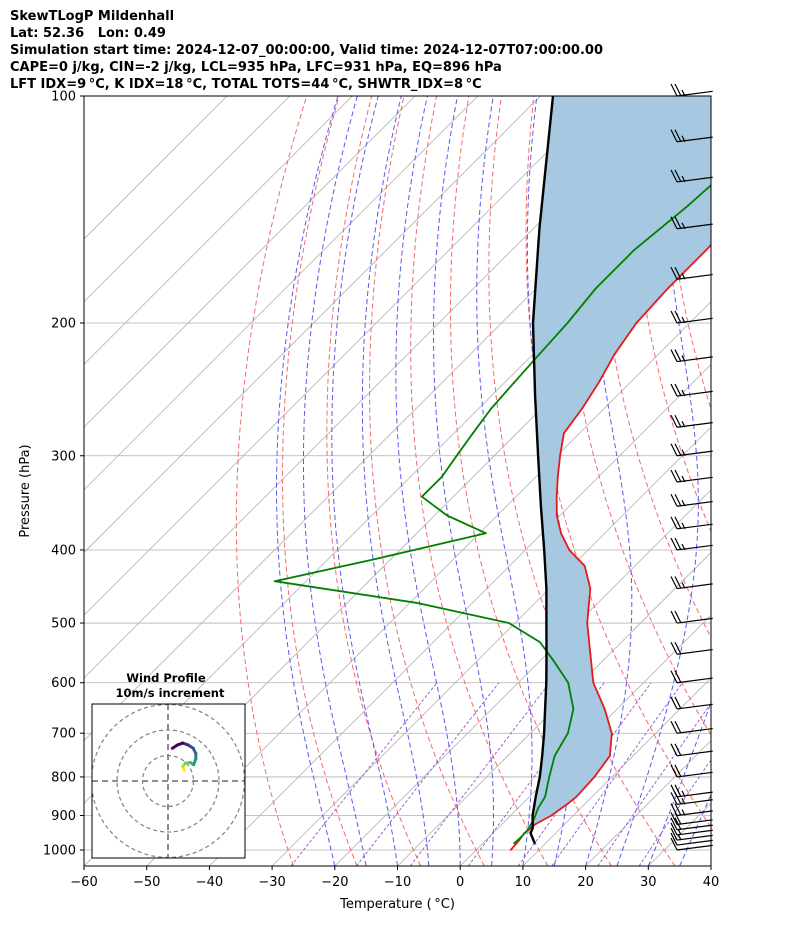 Image resolution: width=794 pixels, height=937 pixels. What do you see at coordinates (209, 882) in the screenshot?
I see `x-tick-label: −40` at bounding box center [209, 882].